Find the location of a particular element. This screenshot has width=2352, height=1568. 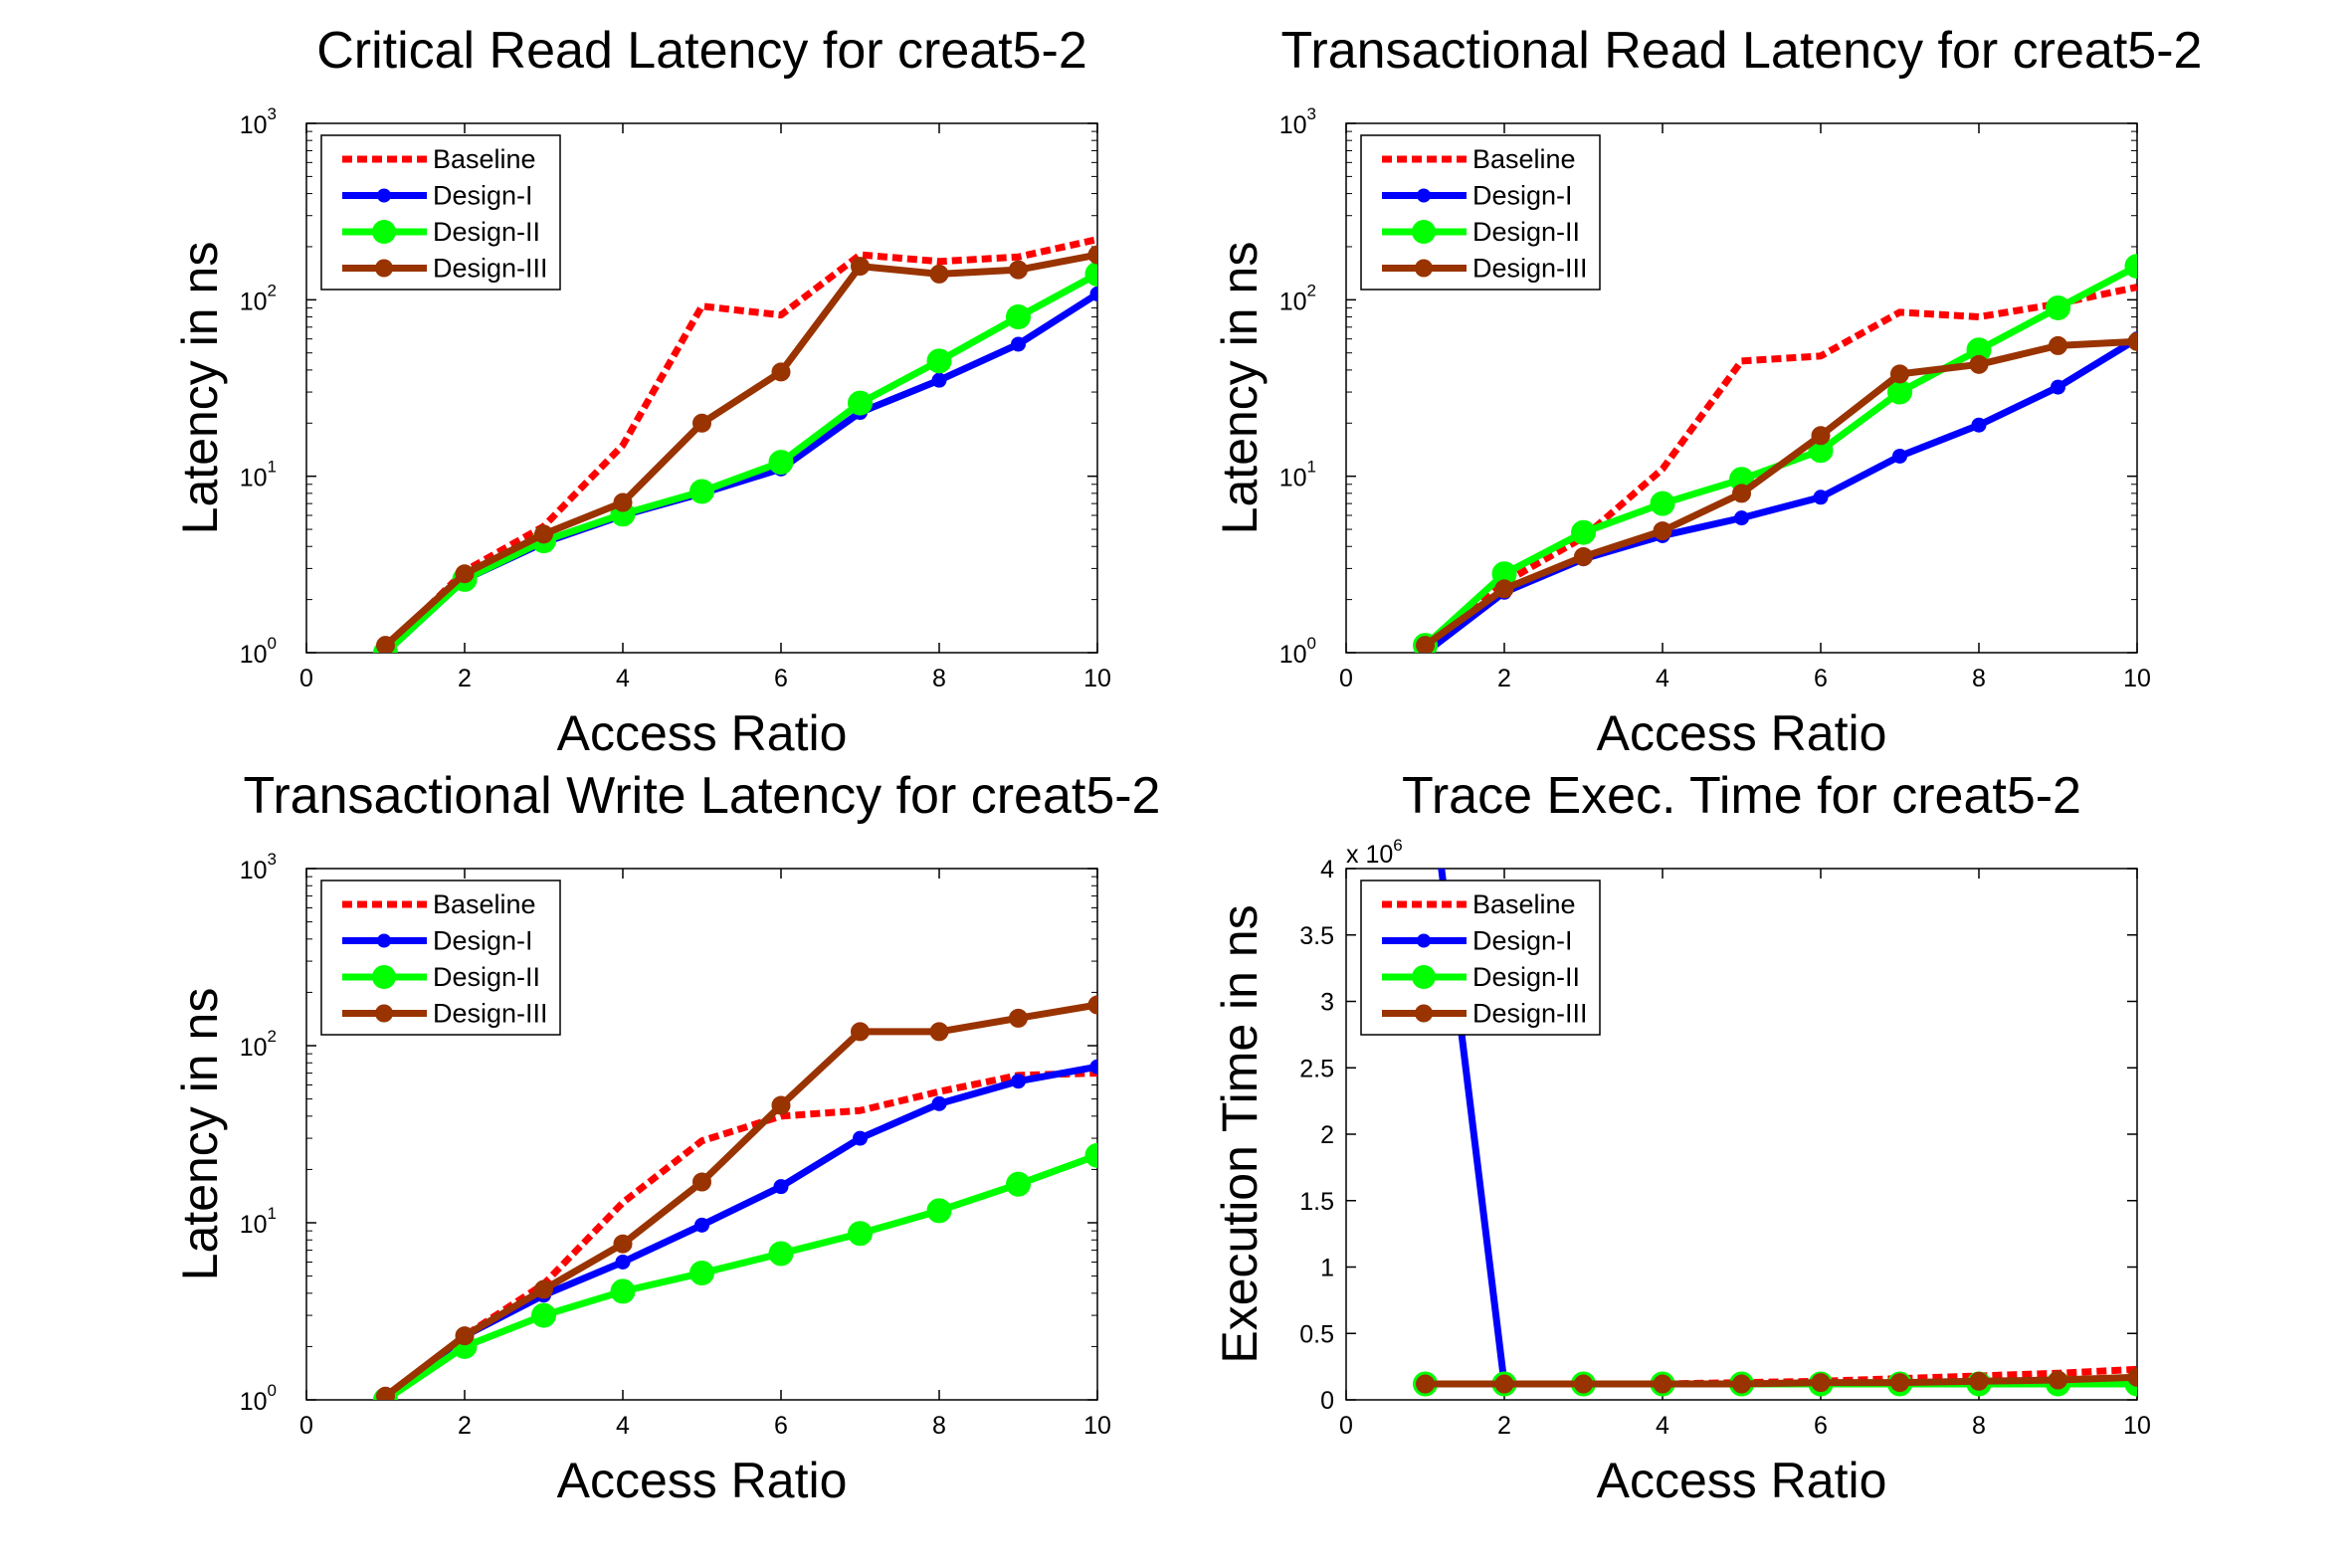

x-tick-label: 6 is located at coordinates (1821, 1426).